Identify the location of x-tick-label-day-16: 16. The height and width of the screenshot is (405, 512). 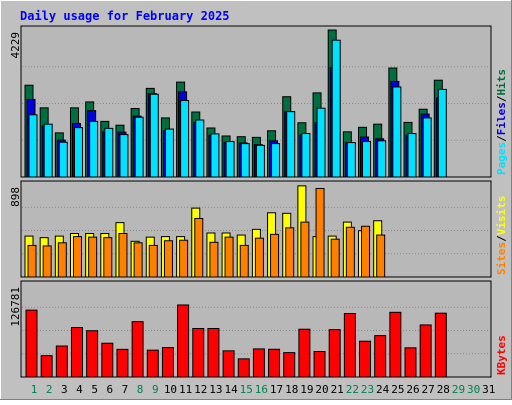
(261, 389).